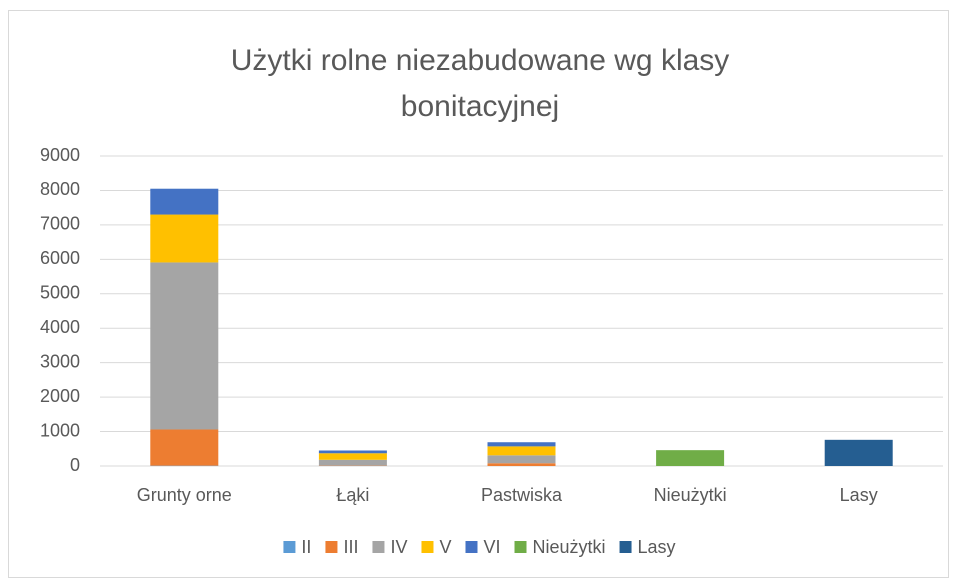 The width and height of the screenshot is (959, 582). Describe the element at coordinates (859, 495) in the screenshot. I see `x-tick-label: Lasy` at that location.